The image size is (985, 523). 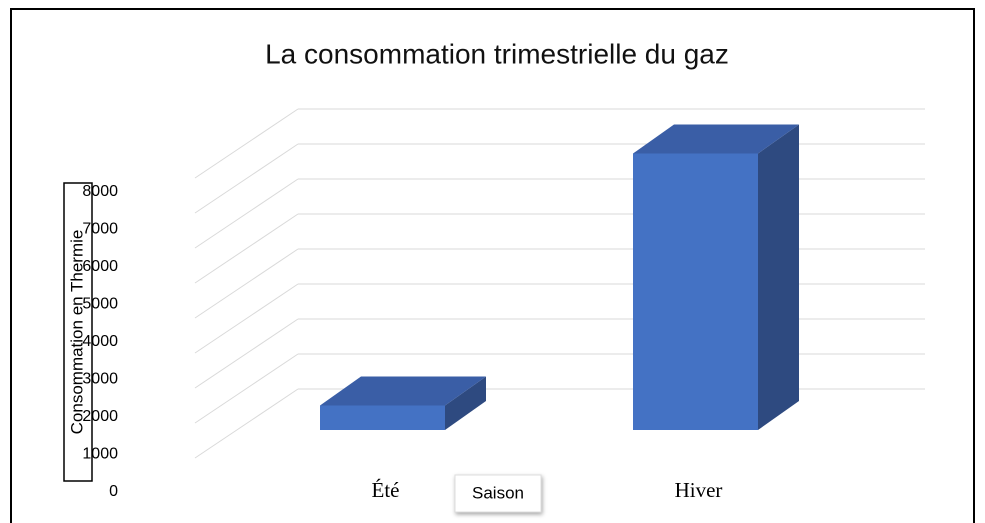 I want to click on y-tick-label: 2000, so click(x=100, y=416).